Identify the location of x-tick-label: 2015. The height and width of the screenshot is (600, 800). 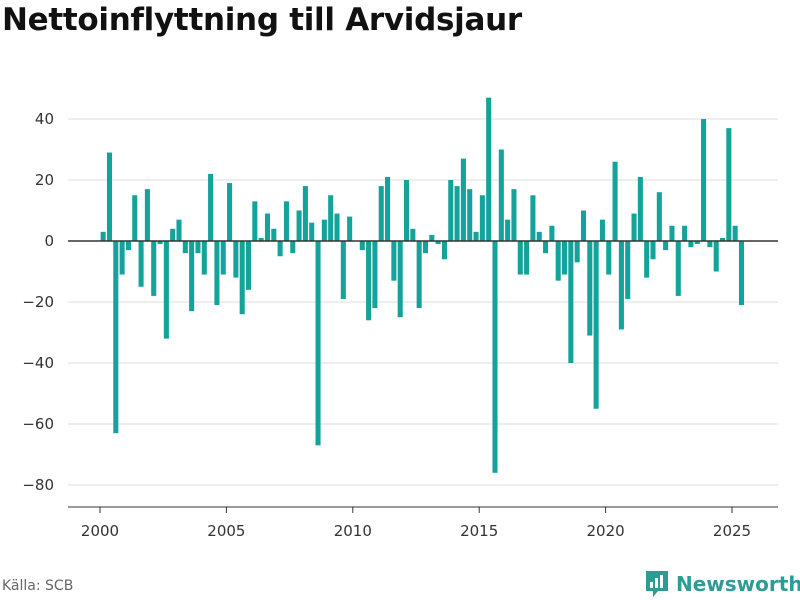
(479, 531).